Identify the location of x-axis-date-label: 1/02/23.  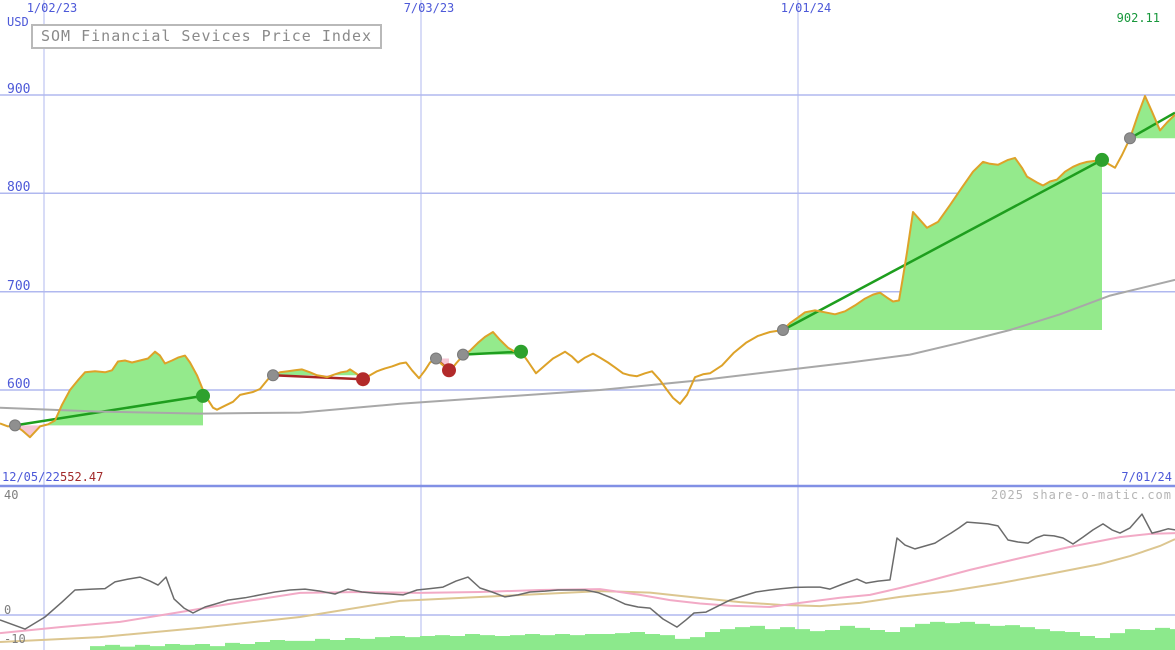
(52, 8).